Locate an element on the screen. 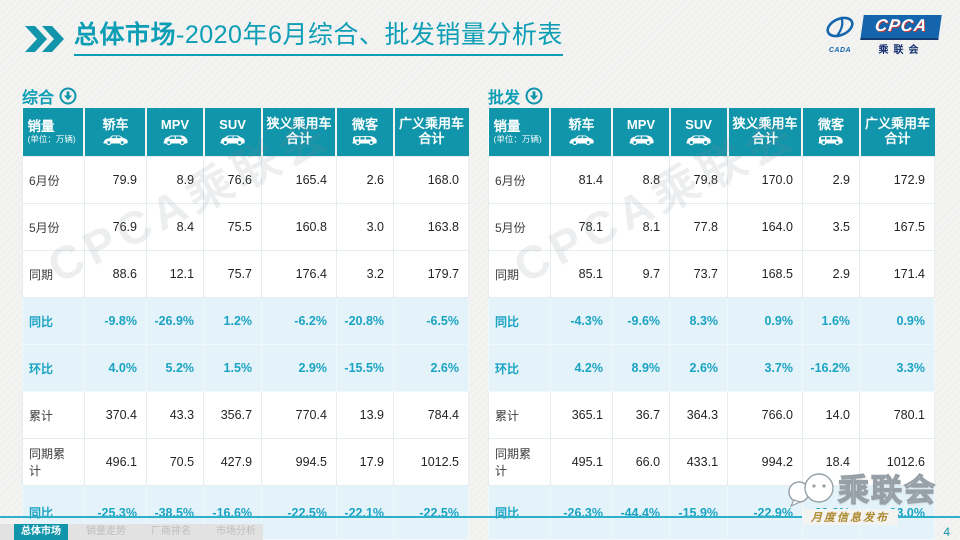 The height and width of the screenshot is (540, 960). cell: 163.8 is located at coordinates (431, 227).